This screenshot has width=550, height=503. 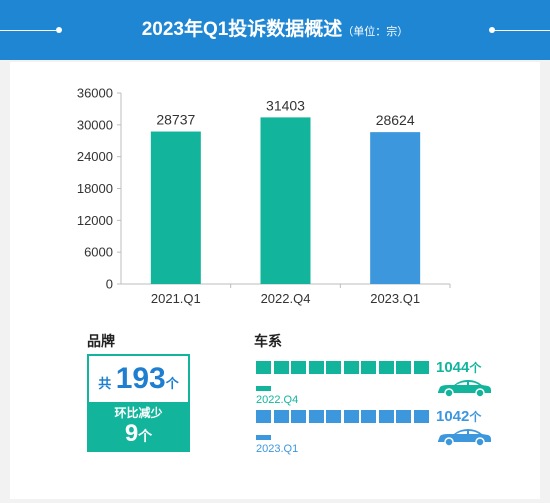 I want to click on data-label: 28624, so click(x=395, y=120).